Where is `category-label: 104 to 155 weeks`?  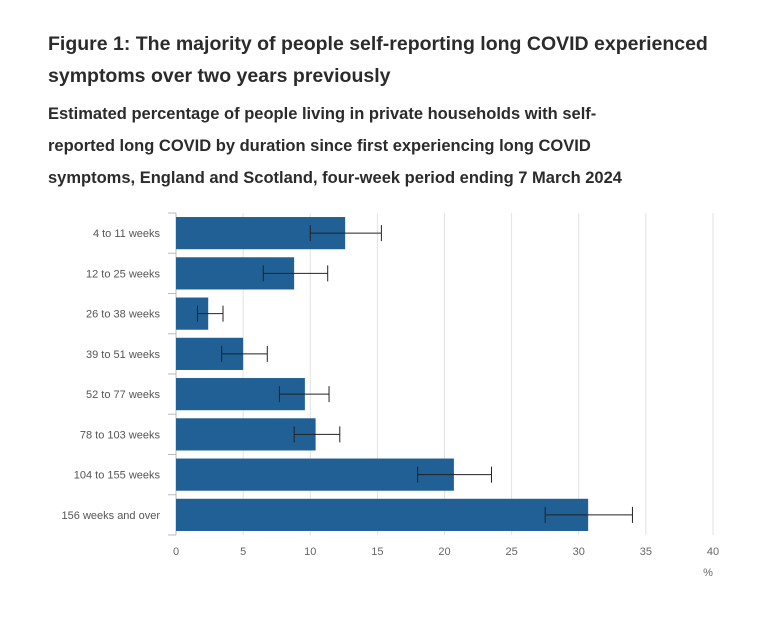
category-label: 104 to 155 weeks is located at coordinates (117, 476).